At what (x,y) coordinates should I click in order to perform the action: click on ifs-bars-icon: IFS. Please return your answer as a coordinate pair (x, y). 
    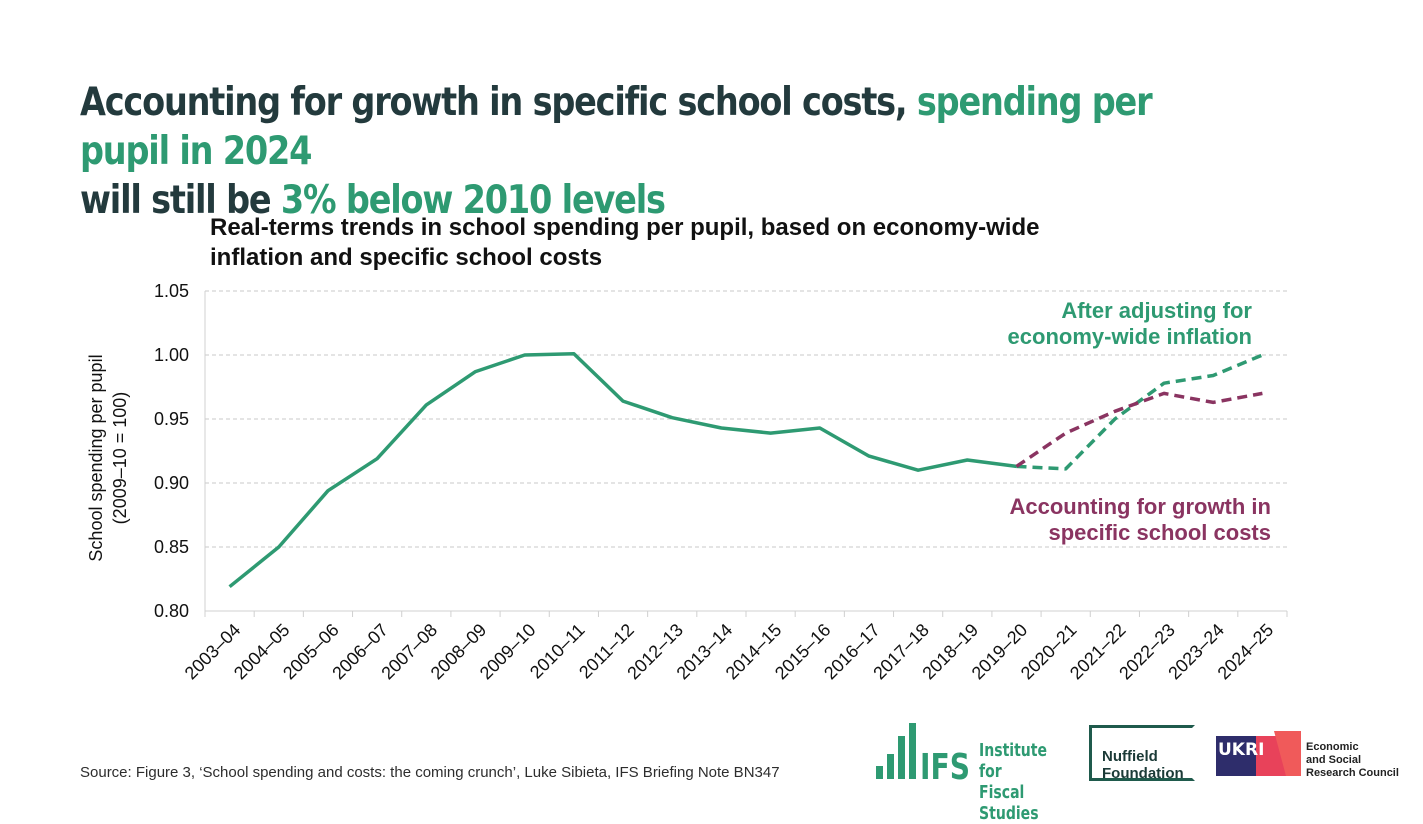
    Looking at the image, I should click on (924, 751).